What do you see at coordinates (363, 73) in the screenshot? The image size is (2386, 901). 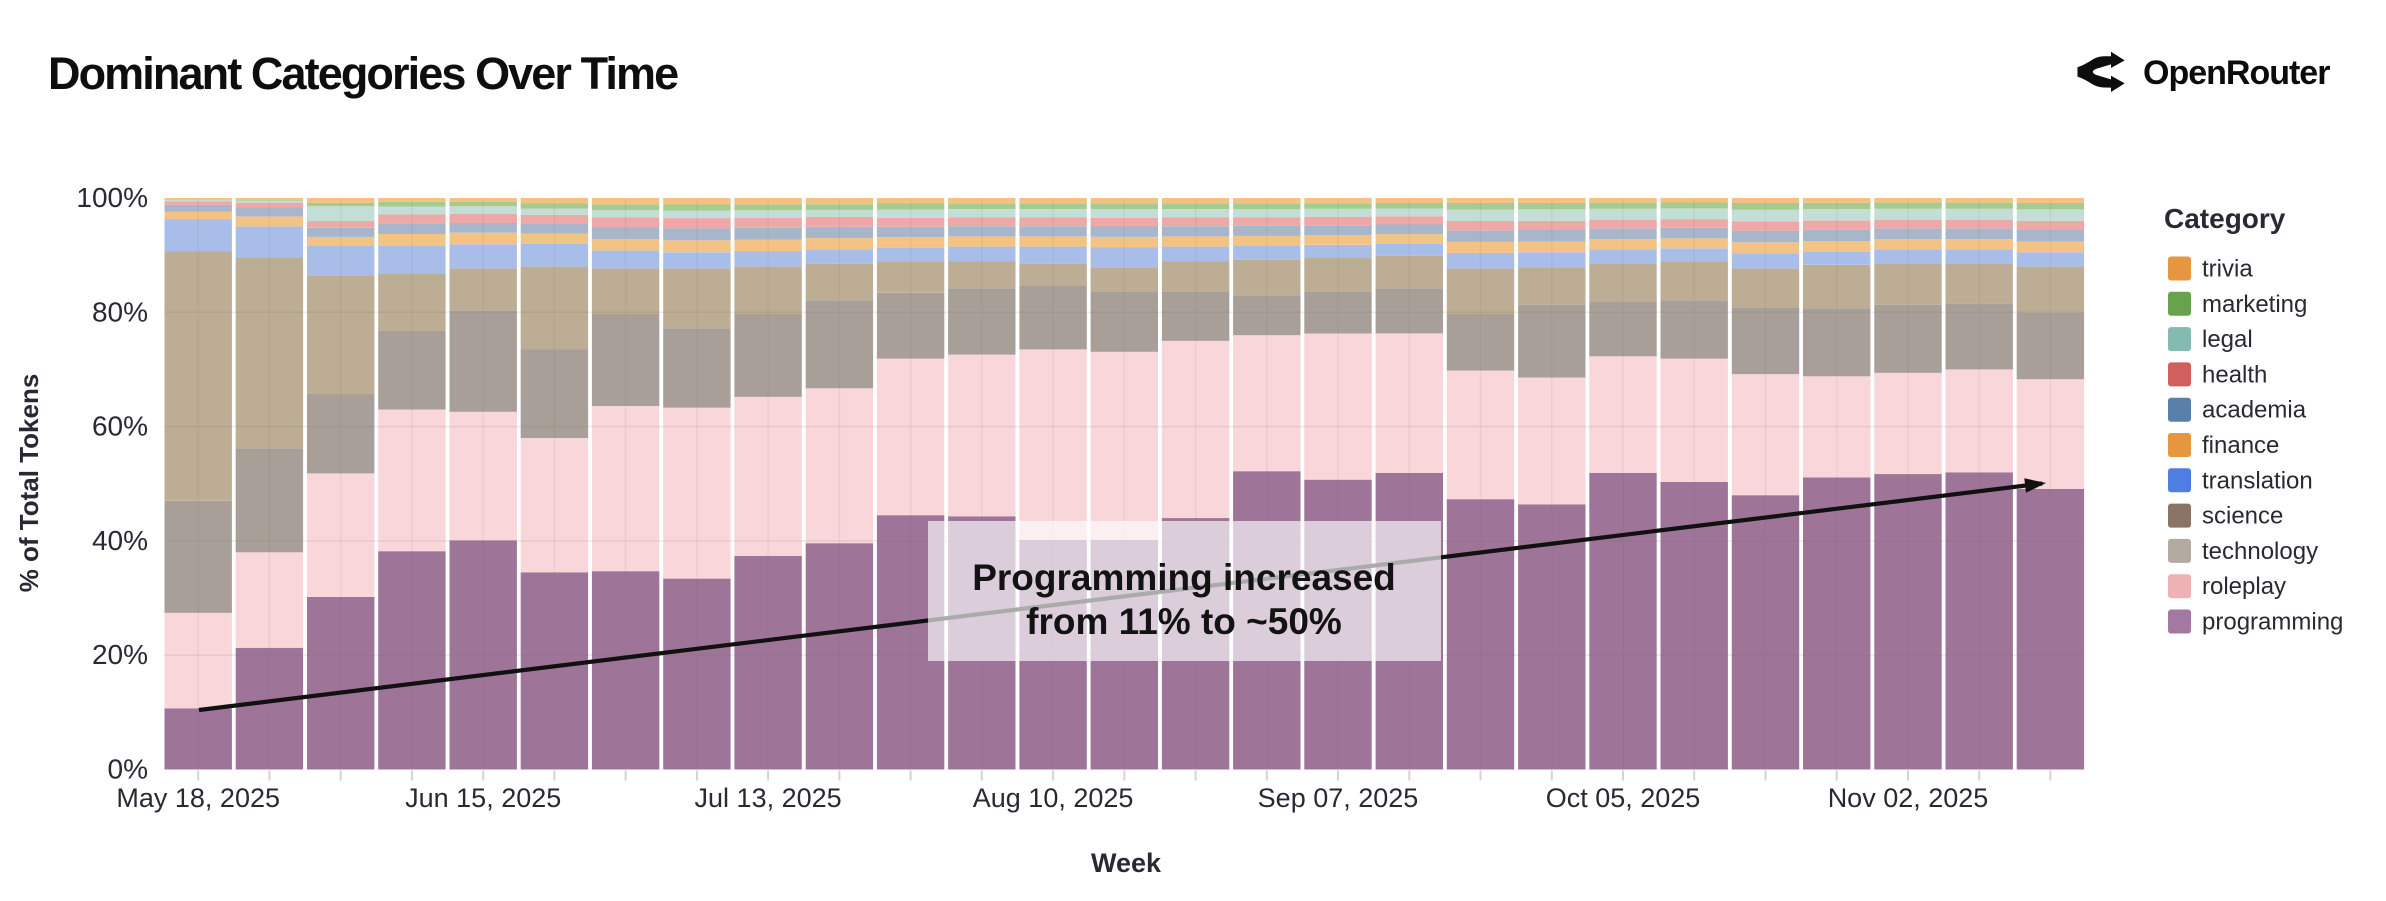 I see `svg-text: Dominant Categories Over Time` at bounding box center [363, 73].